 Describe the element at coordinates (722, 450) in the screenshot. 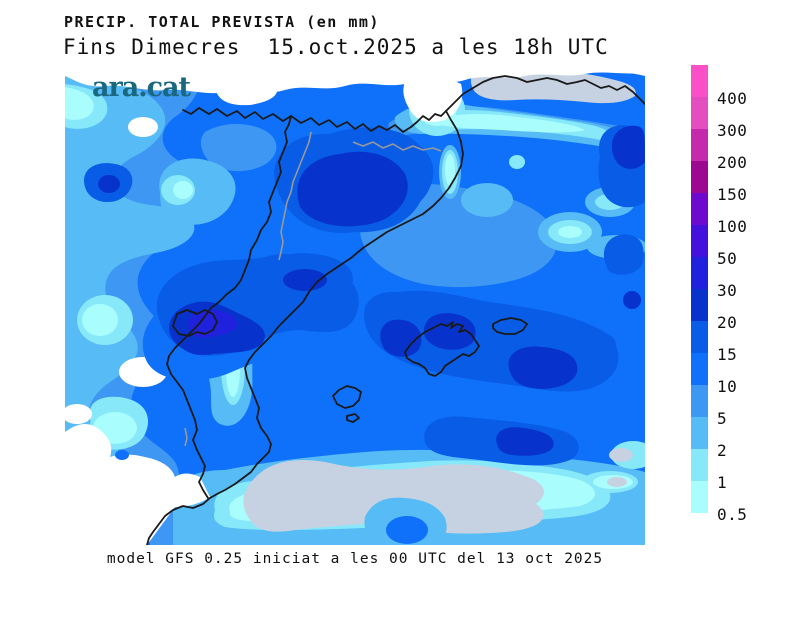

I see `legend-label: 2` at that location.